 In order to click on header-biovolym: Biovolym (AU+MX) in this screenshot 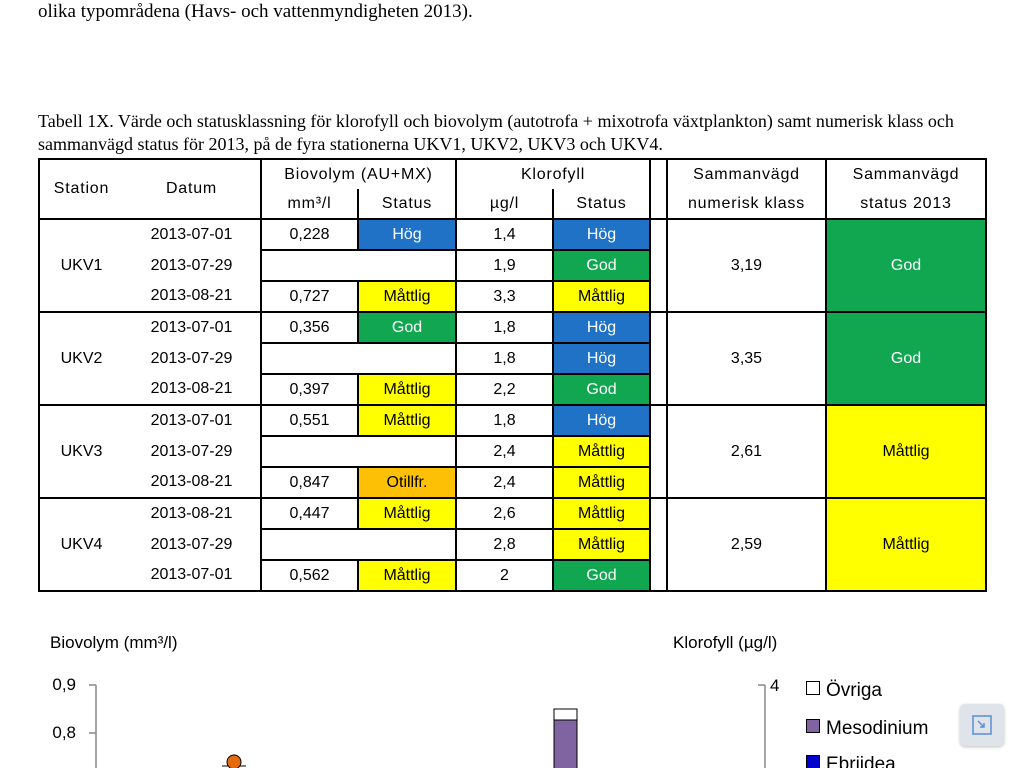, I will do `click(359, 173)`.